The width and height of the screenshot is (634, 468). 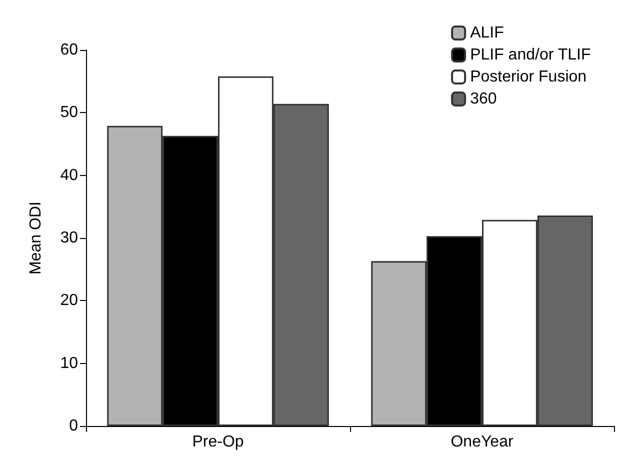 I want to click on legend-label: 360, so click(x=483, y=99).